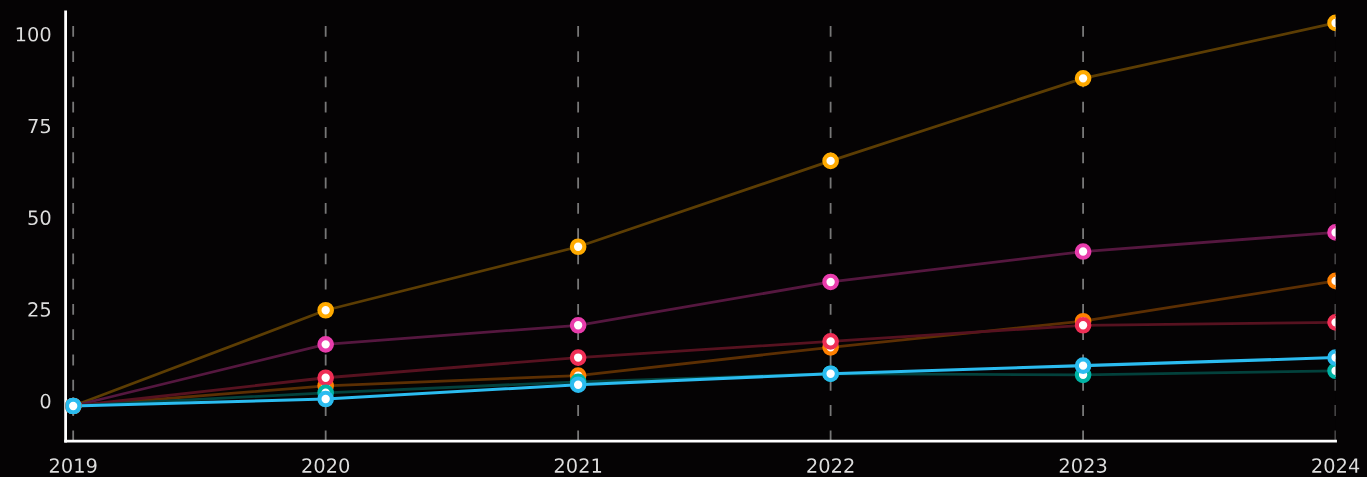 The image size is (1367, 477). Describe the element at coordinates (45, 401) in the screenshot. I see `y-tick-label: 0` at that location.